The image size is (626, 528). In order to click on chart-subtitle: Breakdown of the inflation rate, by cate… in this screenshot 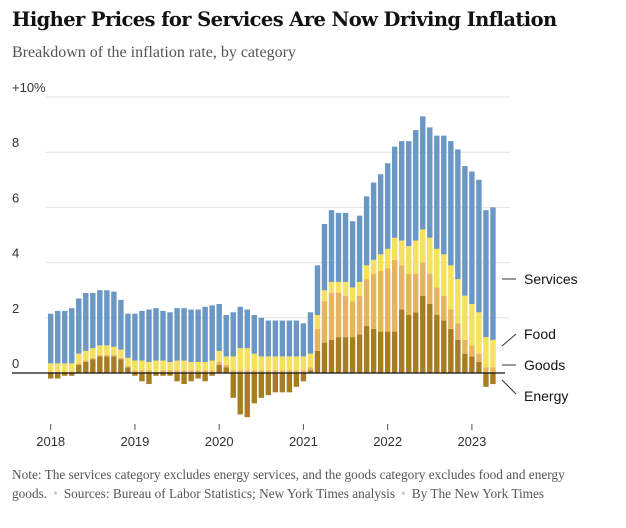, I will do `click(154, 52)`.